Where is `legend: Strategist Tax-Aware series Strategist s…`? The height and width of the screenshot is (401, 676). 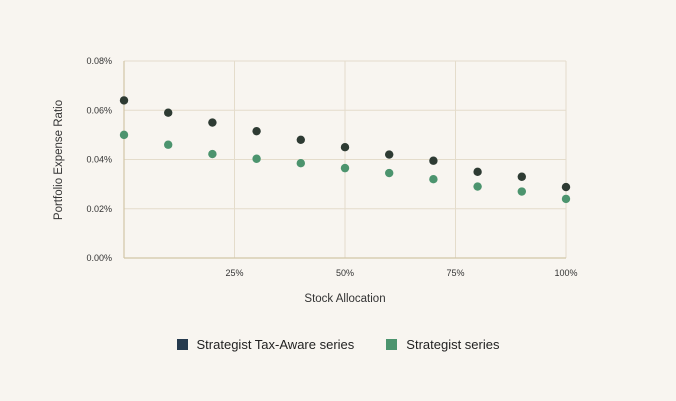 legend: Strategist Tax-Aware series Strategist s… is located at coordinates (338, 344).